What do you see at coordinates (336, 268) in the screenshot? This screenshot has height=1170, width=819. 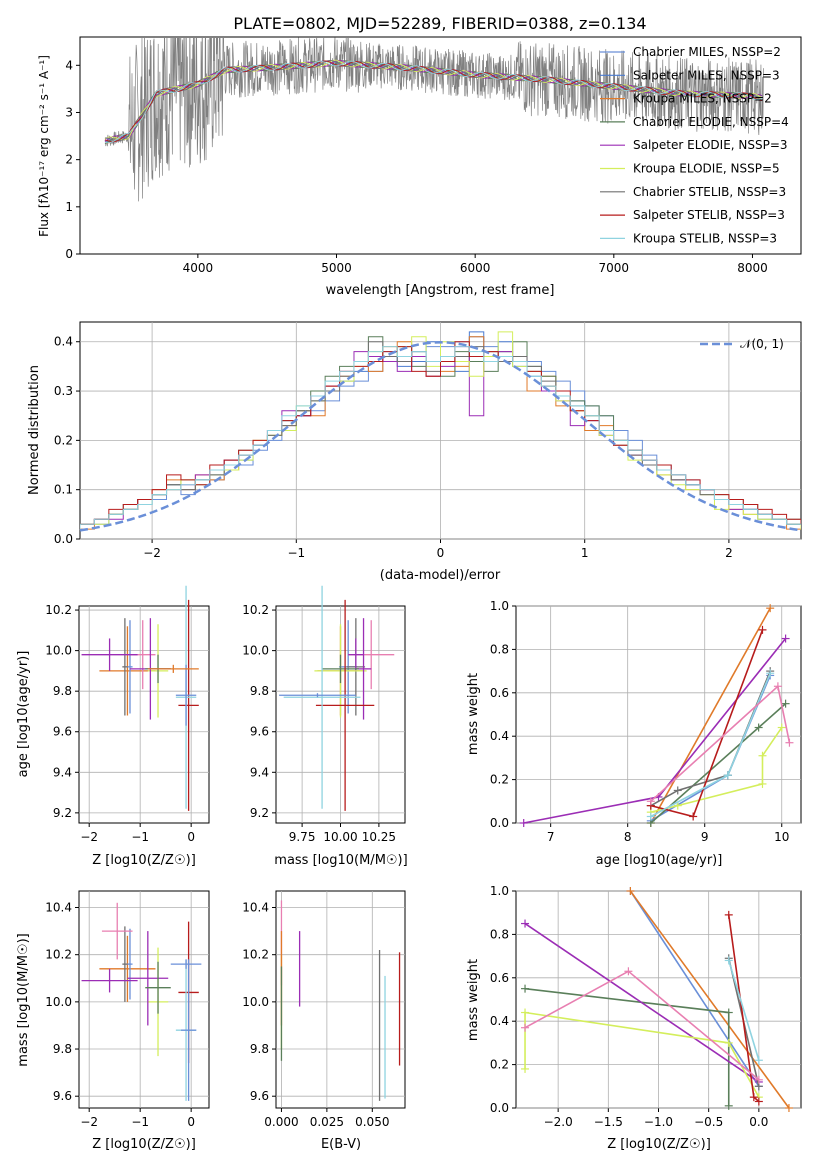 I see `spectrum-xtick-label: 5000` at bounding box center [336, 268].